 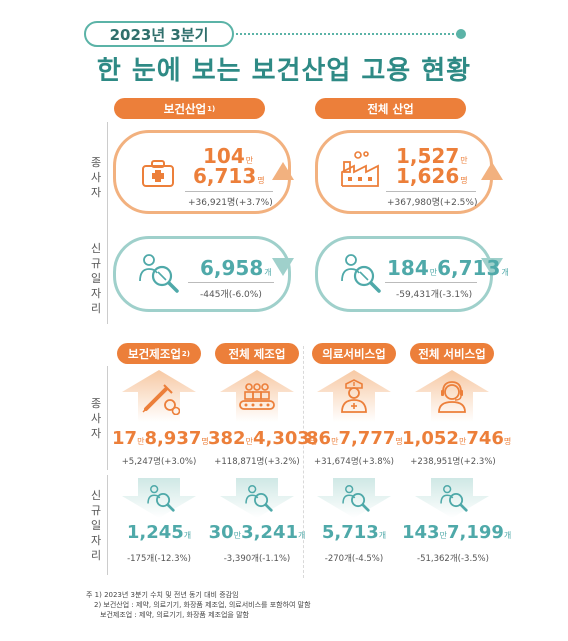 What do you see at coordinates (160, 438) in the screenshot?
I see `health-manufacturing-employees: 17만8,937명` at bounding box center [160, 438].